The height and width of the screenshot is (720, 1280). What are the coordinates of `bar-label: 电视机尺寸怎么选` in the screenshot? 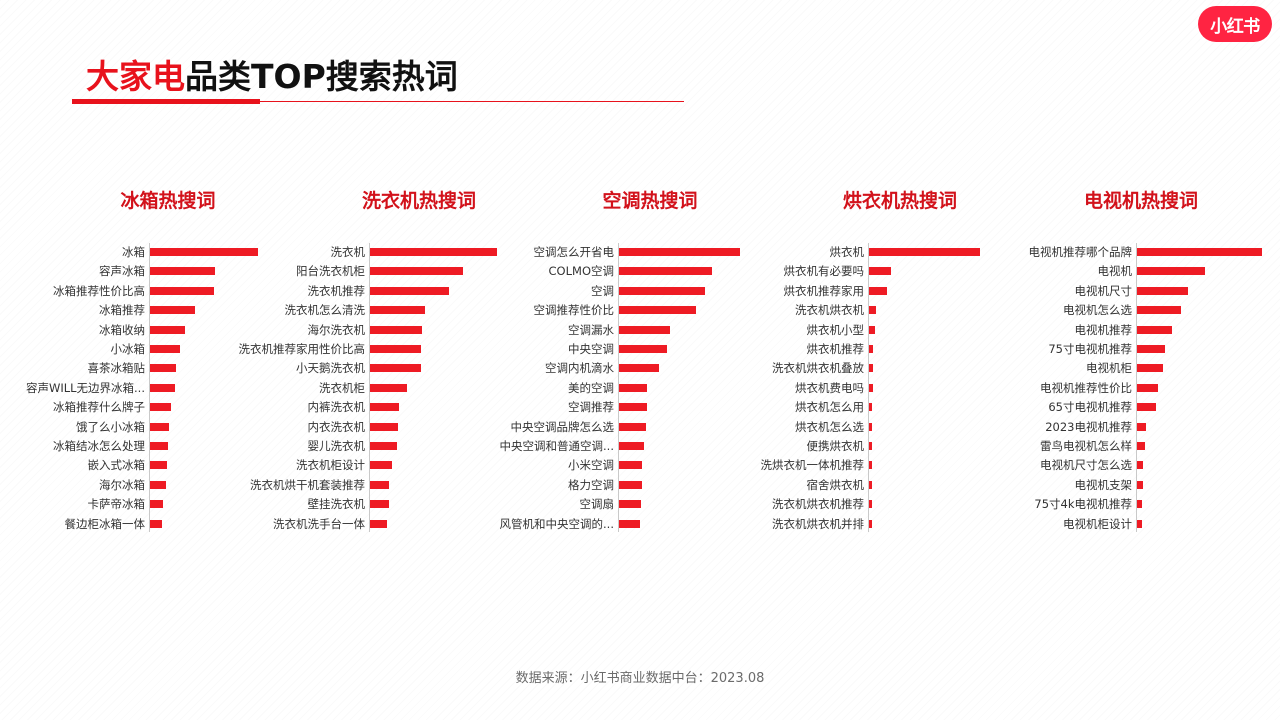 It's located at (1086, 465).